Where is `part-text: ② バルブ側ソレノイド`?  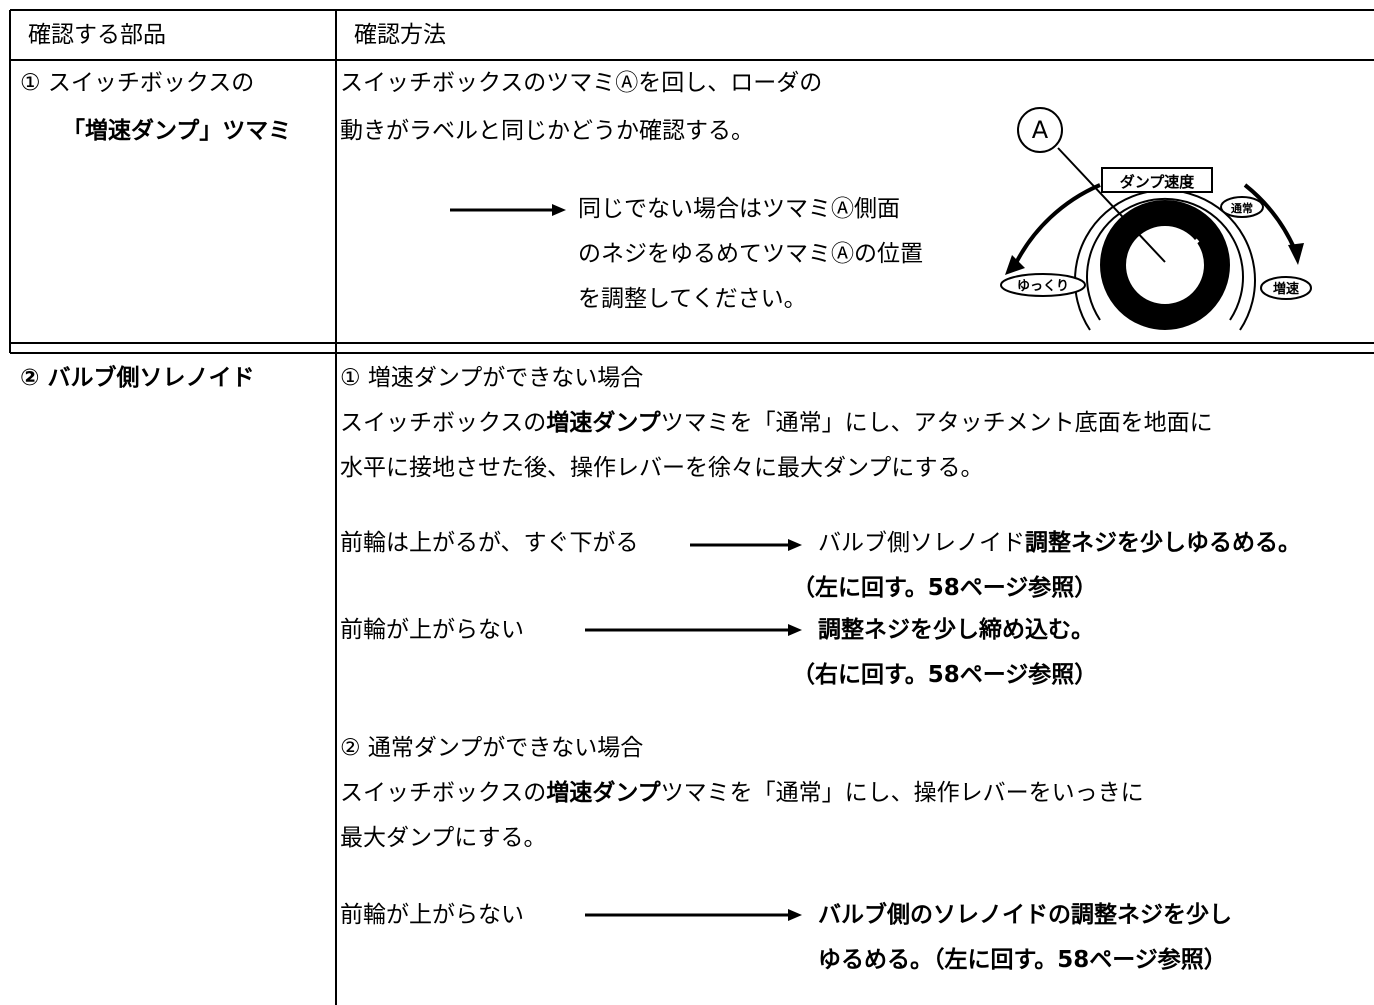 part-text: ② バルブ側ソレノイド is located at coordinates (137, 378).